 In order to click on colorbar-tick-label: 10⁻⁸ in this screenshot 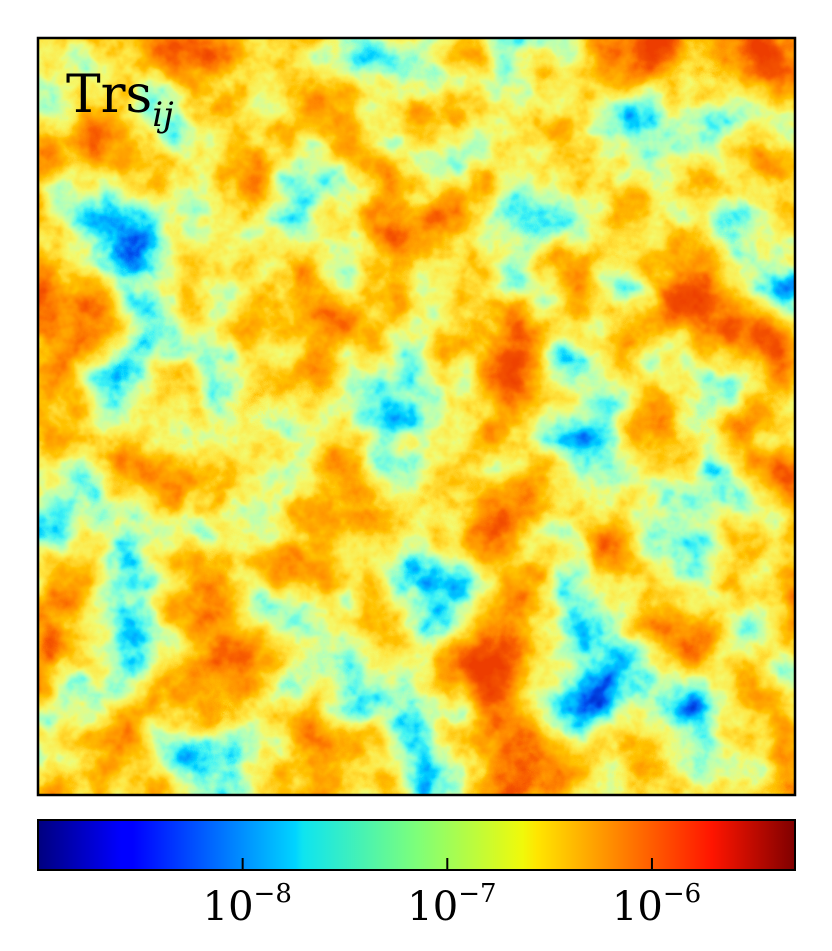, I will do `click(247, 904)`.